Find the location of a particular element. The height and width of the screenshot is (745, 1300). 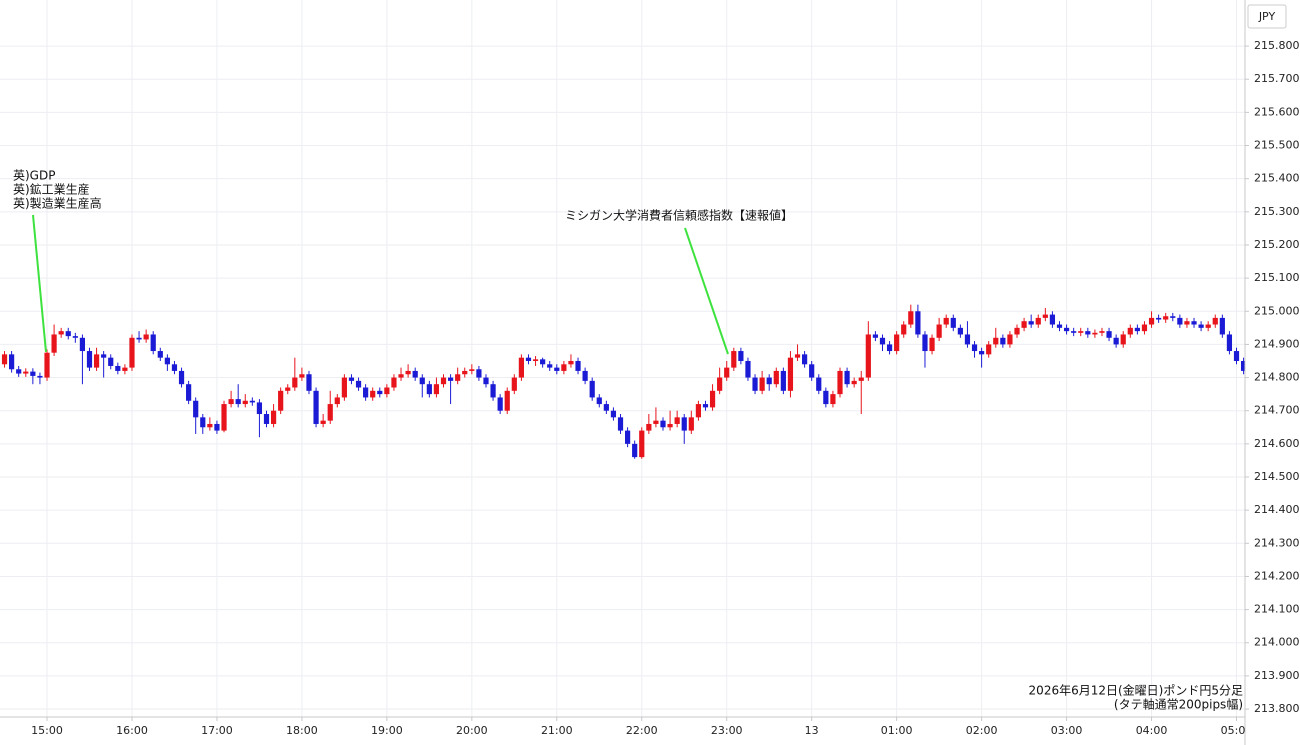

annotation: 英)GDP is located at coordinates (34, 176).